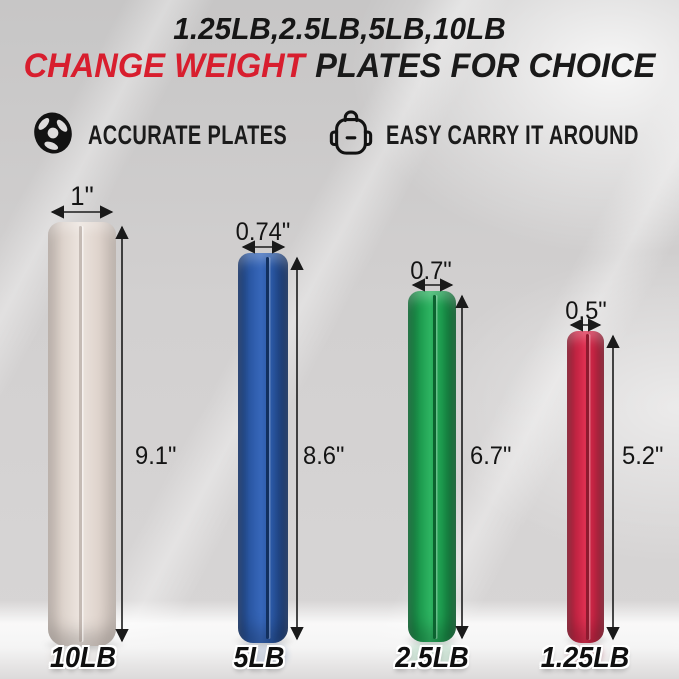  Describe the element at coordinates (585, 487) in the screenshot. I see `plate-1-25lb` at that location.